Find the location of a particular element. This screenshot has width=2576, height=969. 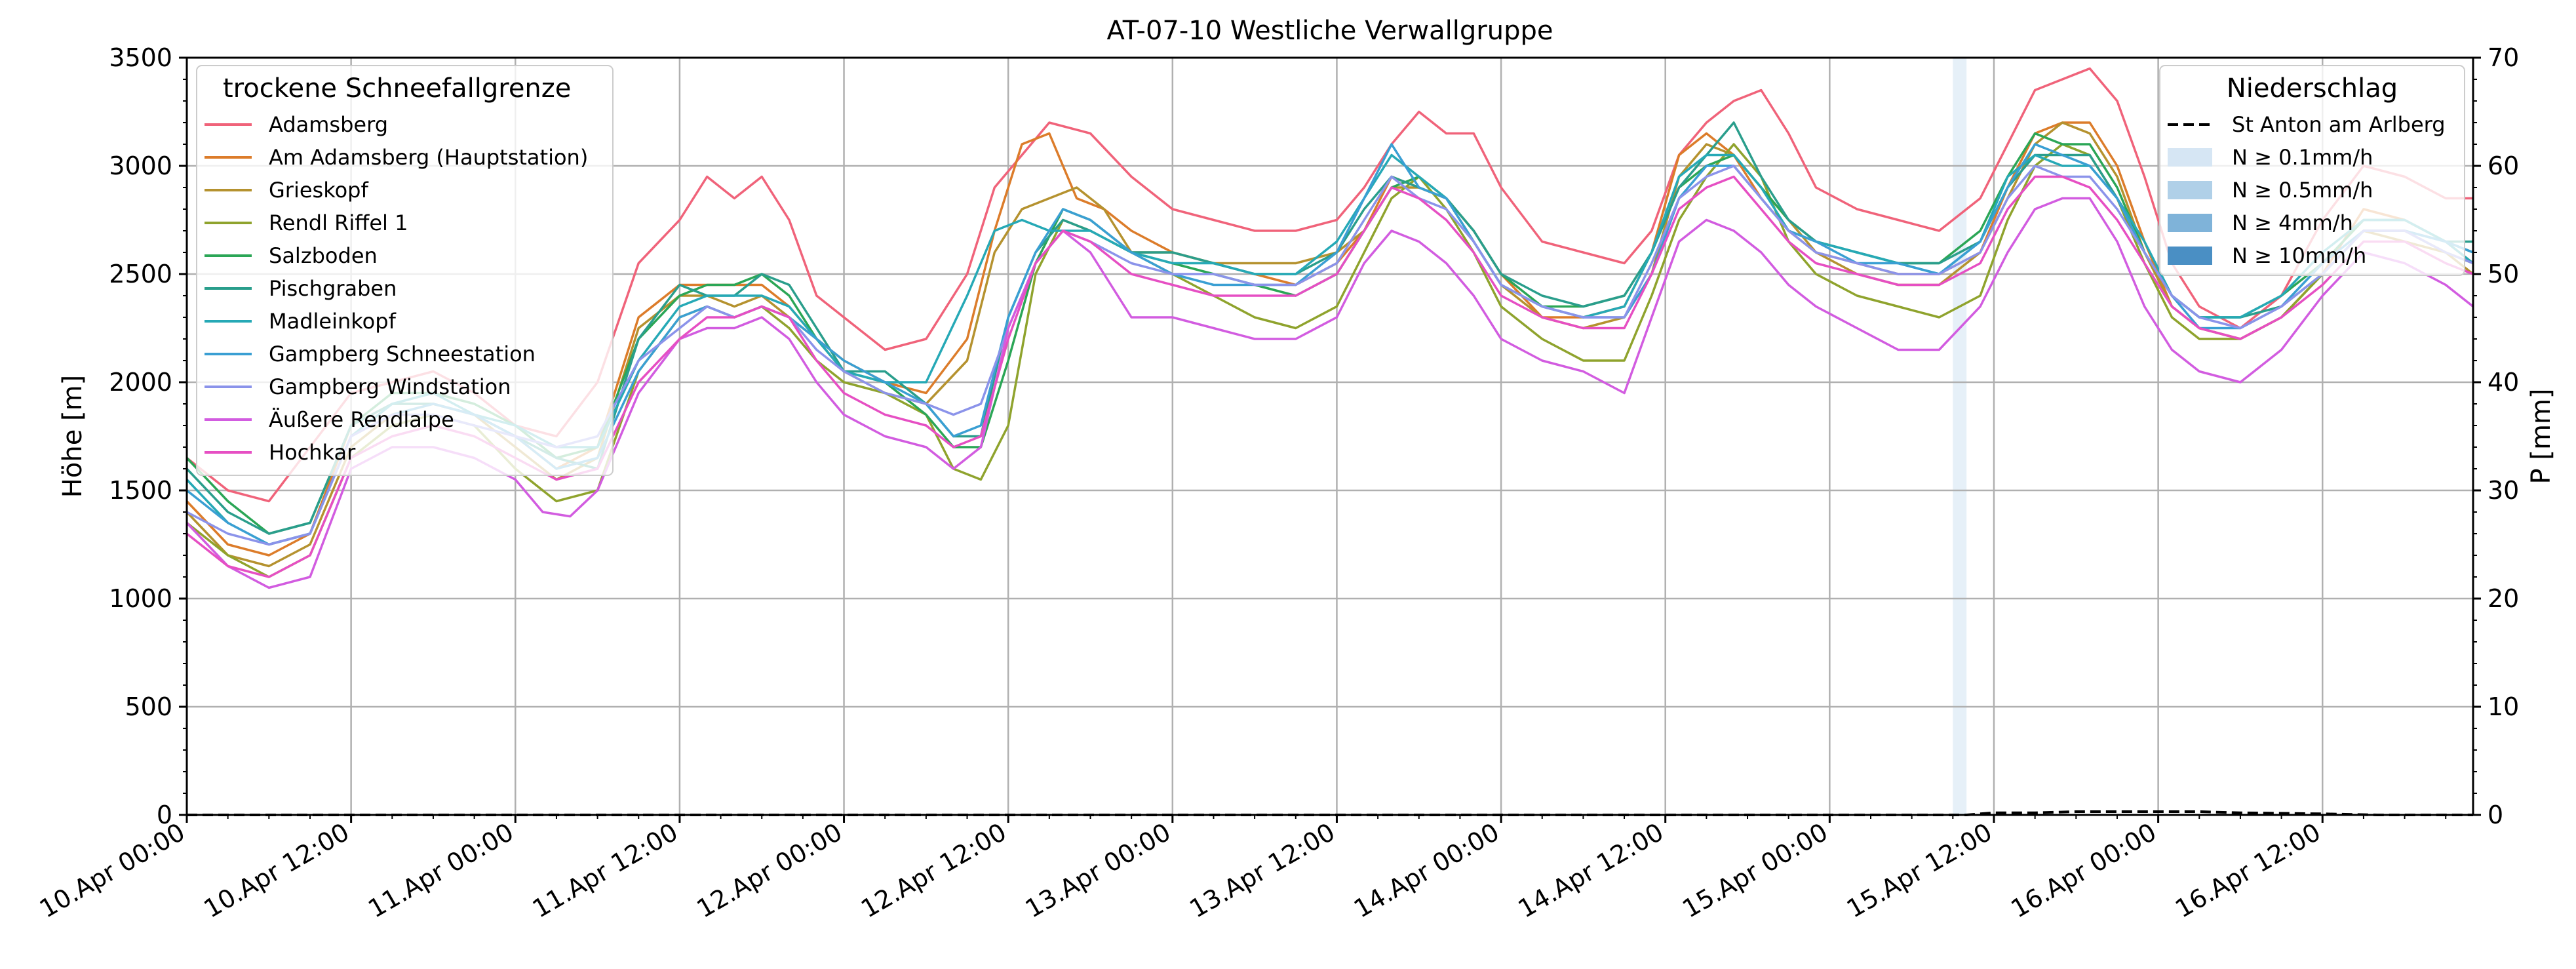

precipitation-legend-title: Niederschlag is located at coordinates (2312, 88).